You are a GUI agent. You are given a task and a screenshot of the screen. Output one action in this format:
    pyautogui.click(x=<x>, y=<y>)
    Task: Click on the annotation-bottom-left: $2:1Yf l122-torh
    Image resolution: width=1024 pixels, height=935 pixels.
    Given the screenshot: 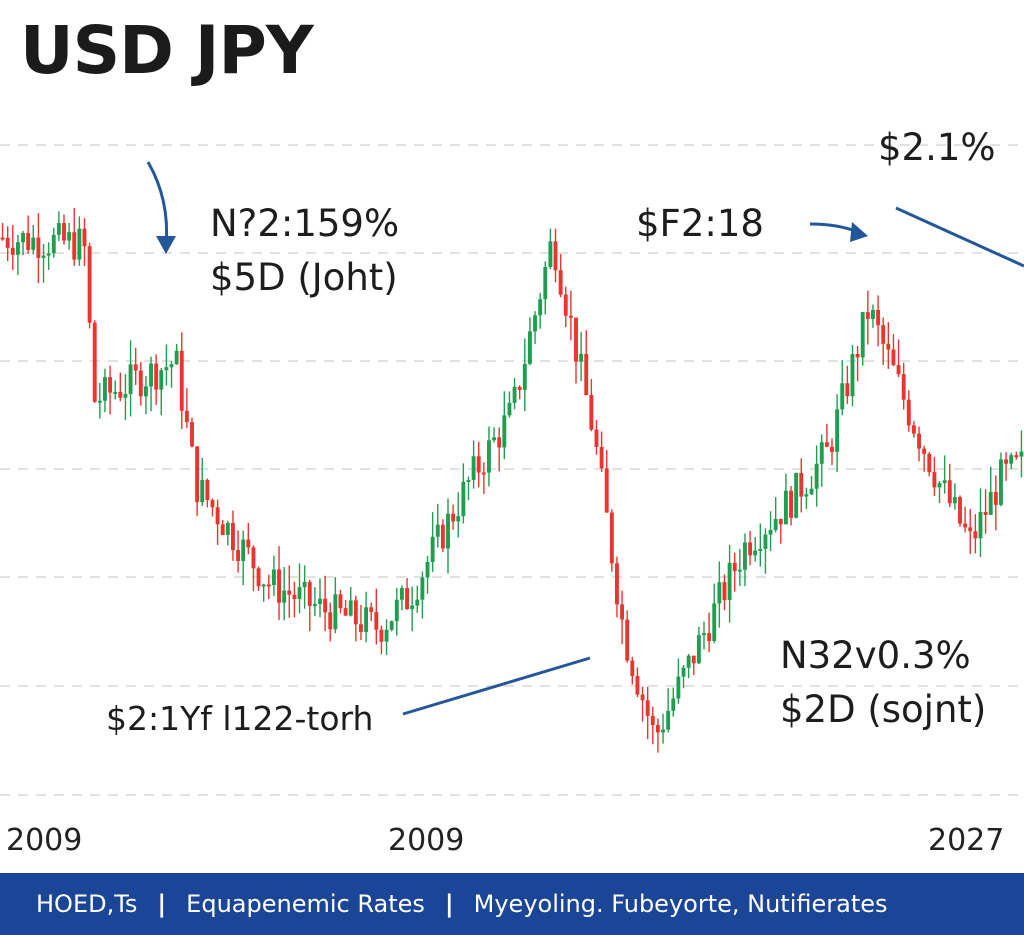 What is the action you would take?
    pyautogui.click(x=239, y=718)
    